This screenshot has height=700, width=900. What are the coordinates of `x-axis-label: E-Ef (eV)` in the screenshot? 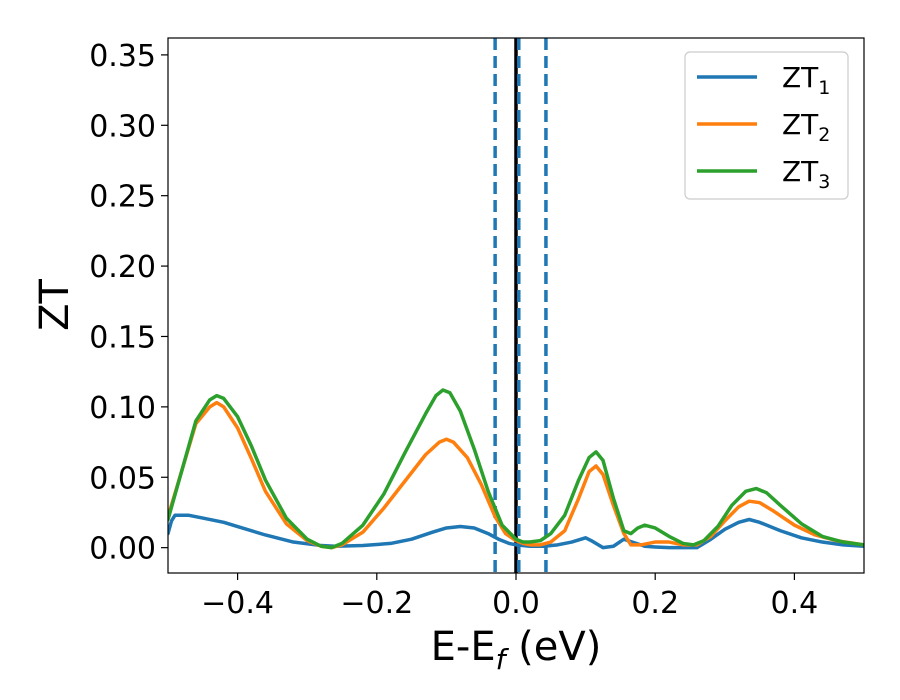 It's located at (516, 650).